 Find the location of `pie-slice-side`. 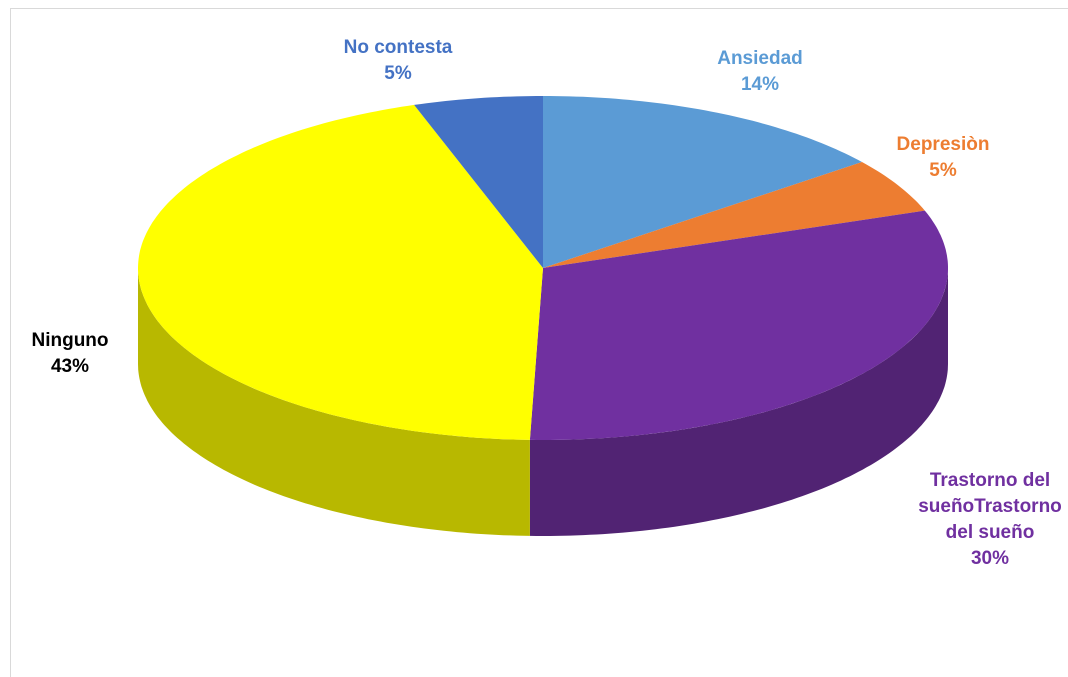

pie-slice-side is located at coordinates (334, 402).